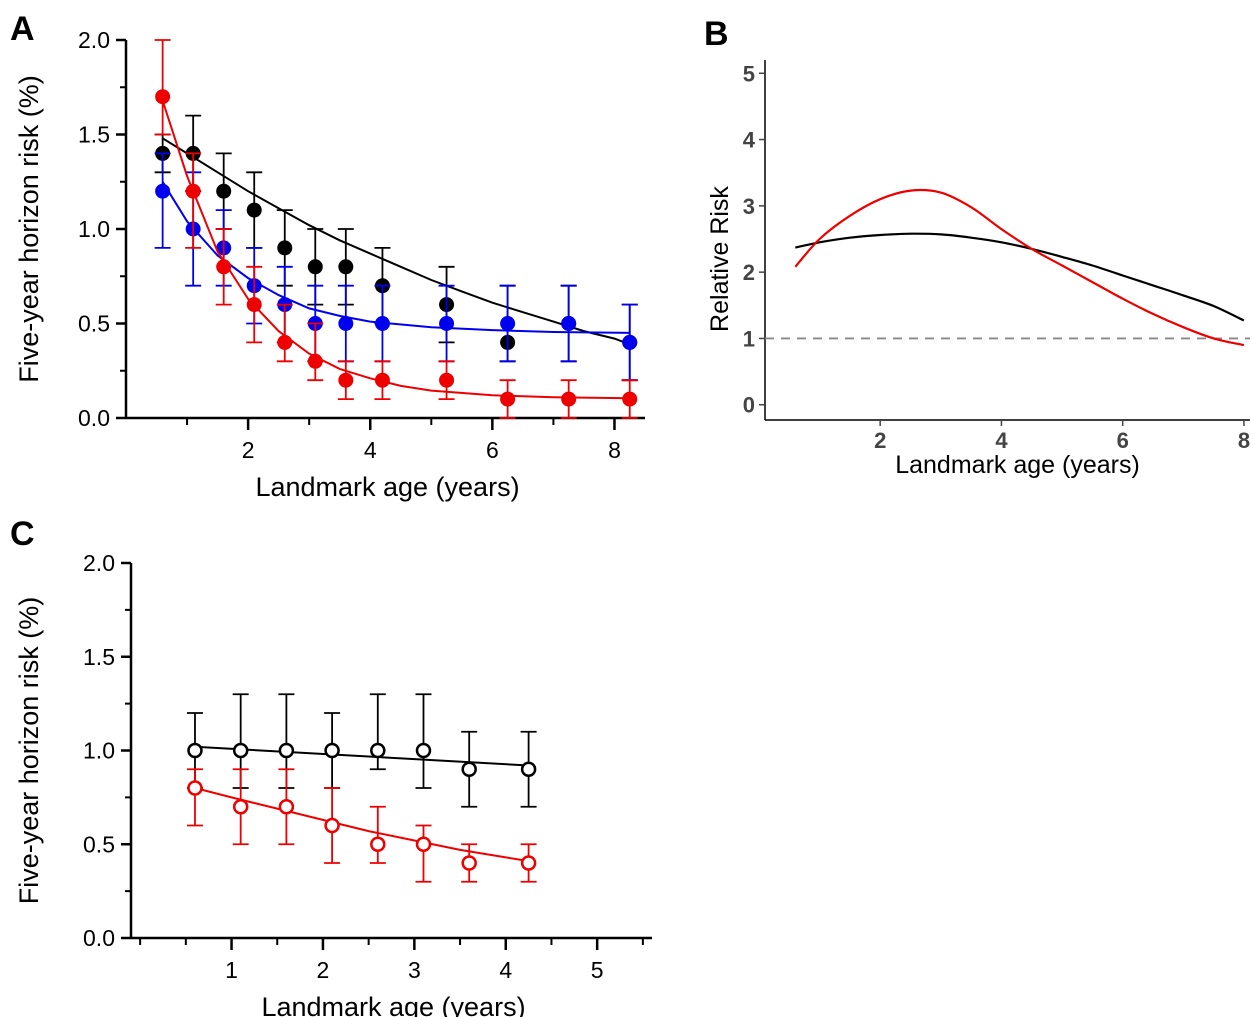 The height and width of the screenshot is (1017, 1254). I want to click on panel-a-y-axis-label: Five-year horizon risk (%), so click(29, 229).